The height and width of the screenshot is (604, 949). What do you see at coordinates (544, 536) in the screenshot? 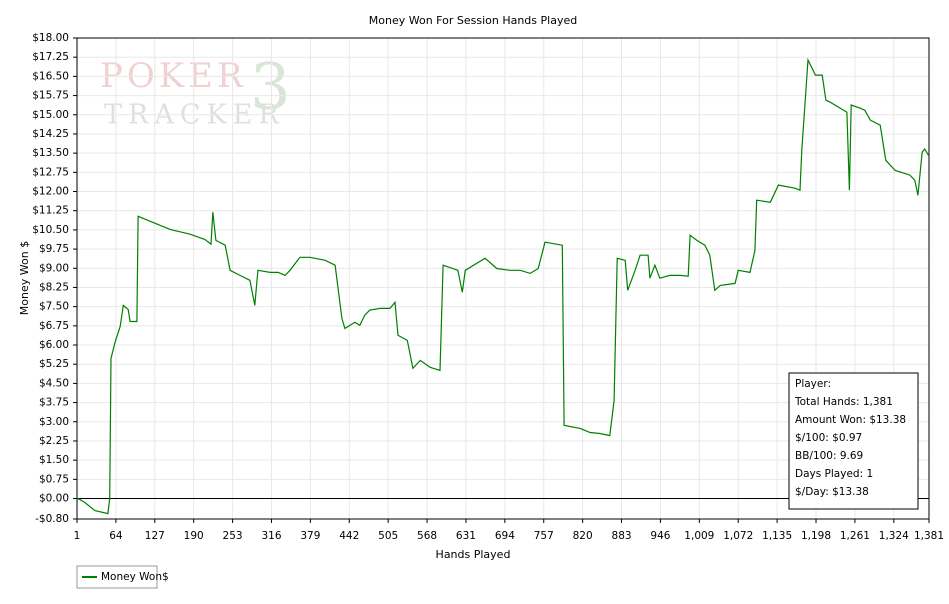
I see `x-tick-label: 757` at bounding box center [544, 536].